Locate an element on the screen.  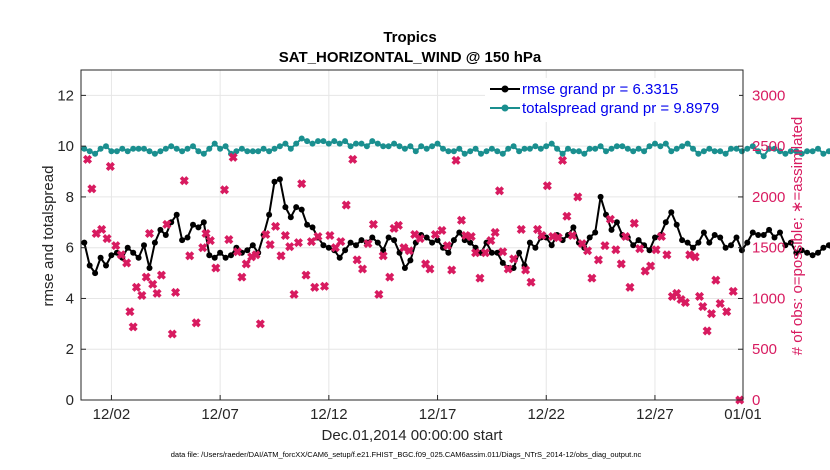
y-tick-label: 2 is located at coordinates (70, 349).